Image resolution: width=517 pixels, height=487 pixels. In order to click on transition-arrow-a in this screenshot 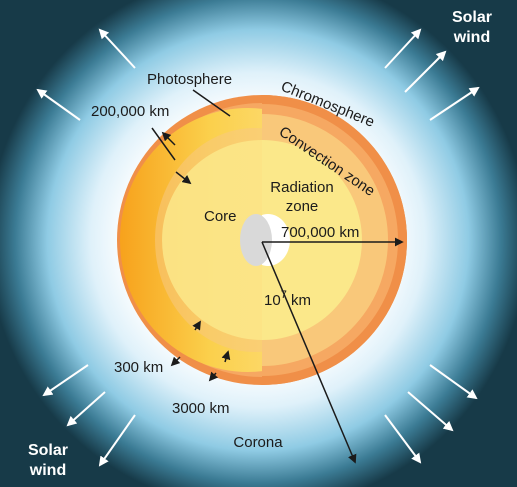, I will do `click(213, 376)`.